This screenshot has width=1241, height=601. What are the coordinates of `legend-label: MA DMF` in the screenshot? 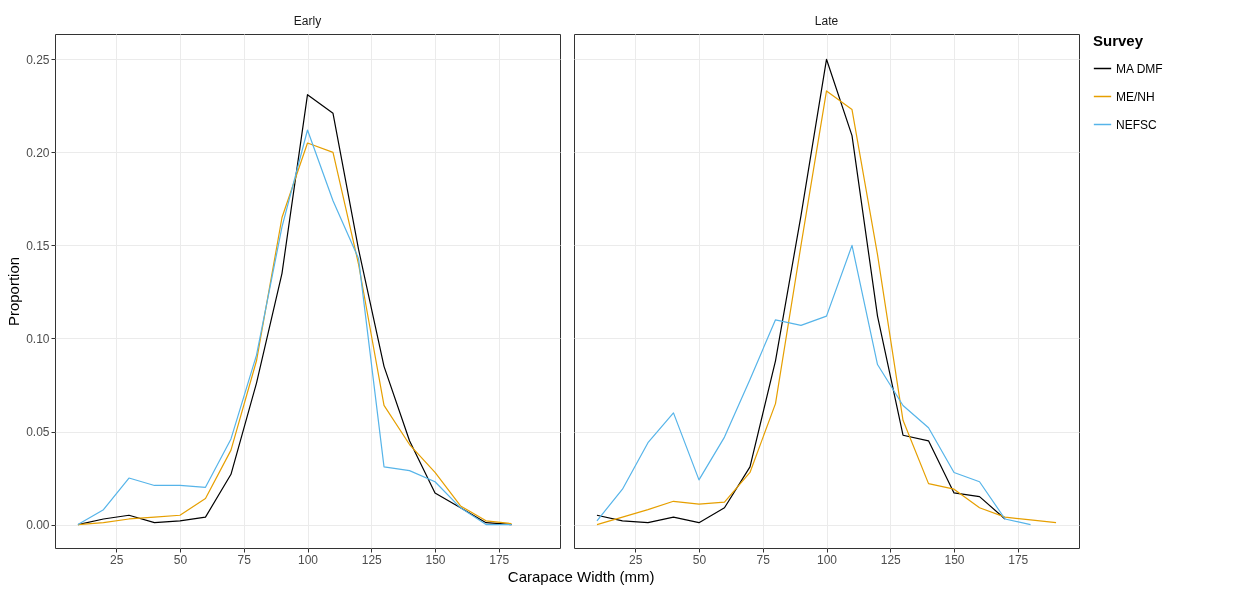 It's located at (1139, 68).